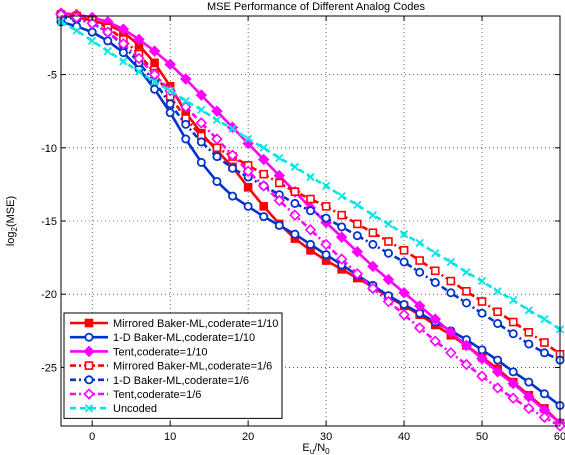 This screenshot has height=455, width=565. What do you see at coordinates (404, 437) in the screenshot?
I see `x-tick-label: 40` at bounding box center [404, 437].